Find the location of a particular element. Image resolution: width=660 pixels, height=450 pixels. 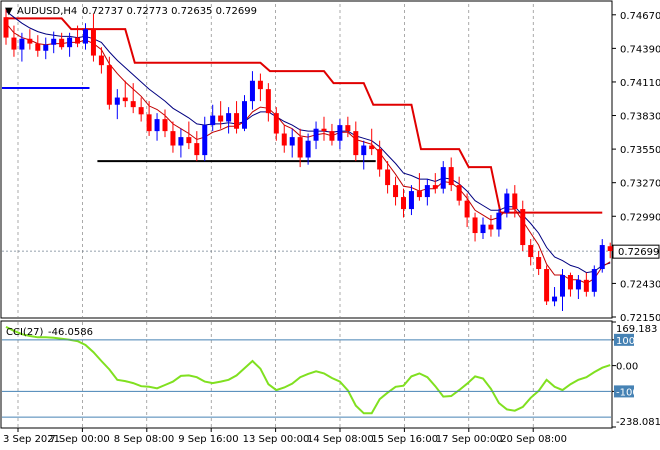

cci-tick-label: -100 is located at coordinates (627, 392).